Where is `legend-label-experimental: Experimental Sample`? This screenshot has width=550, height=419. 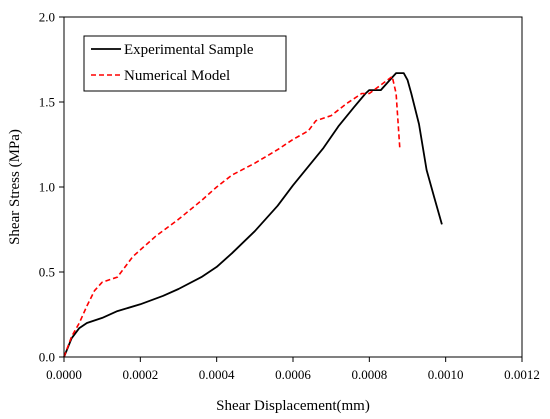
legend-label-experimental: Experimental Sample is located at coordinates (189, 50).